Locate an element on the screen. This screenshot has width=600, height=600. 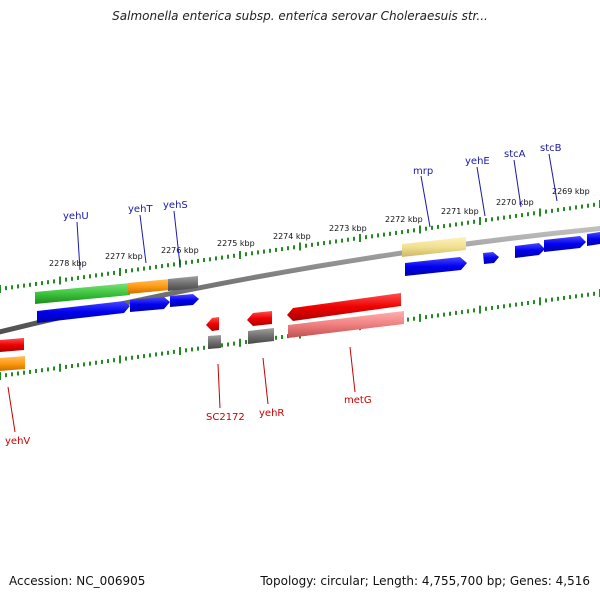
gene-label-yehT: yehT is located at coordinates (140, 209).